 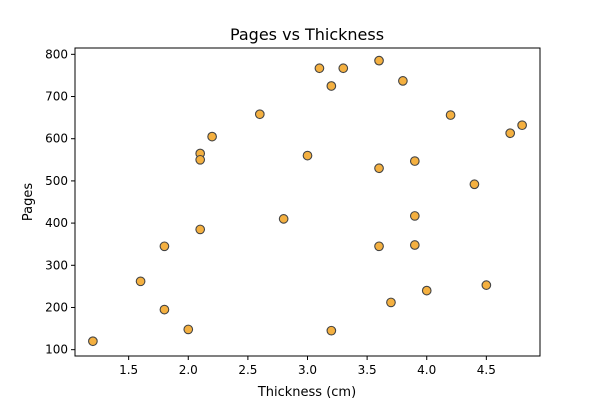 I want to click on x-tick-label: 1.5, so click(x=128, y=370).